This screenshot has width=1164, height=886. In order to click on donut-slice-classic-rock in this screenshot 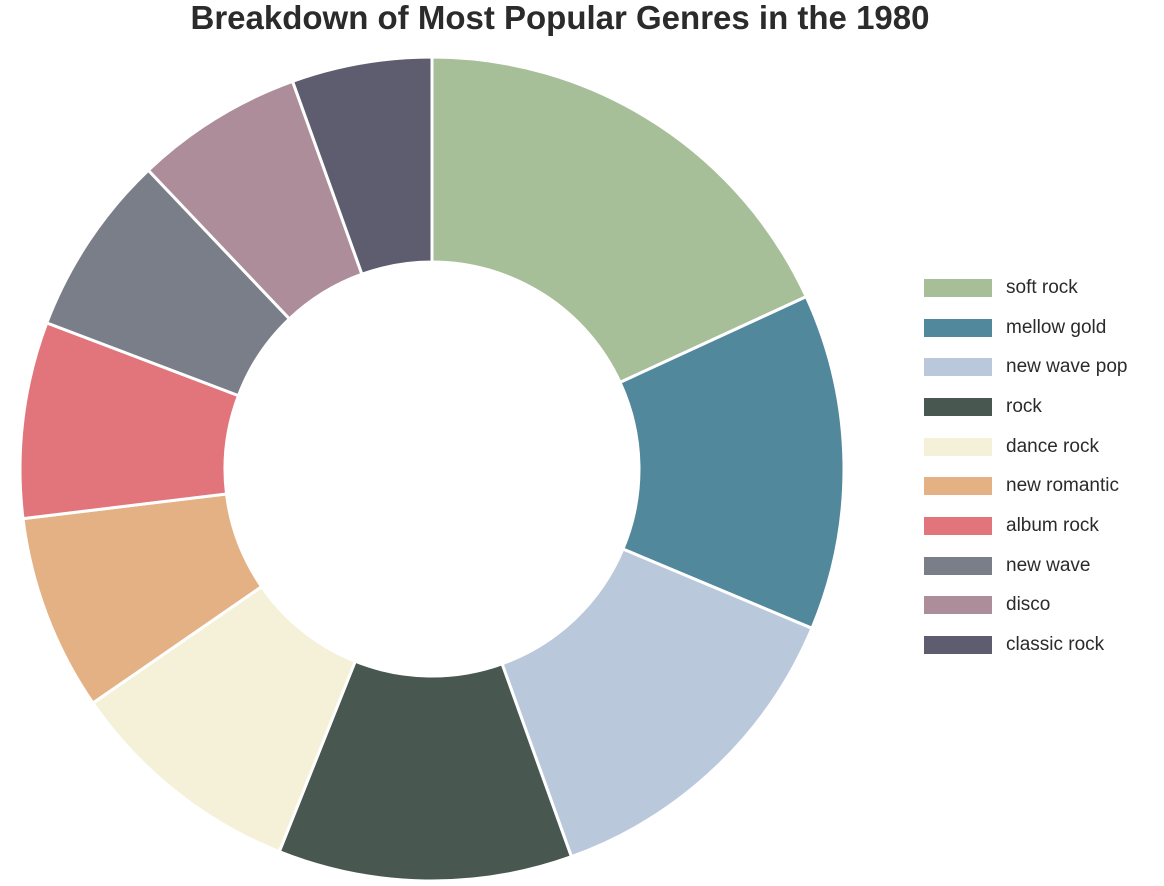, I will do `click(362, 166)`.